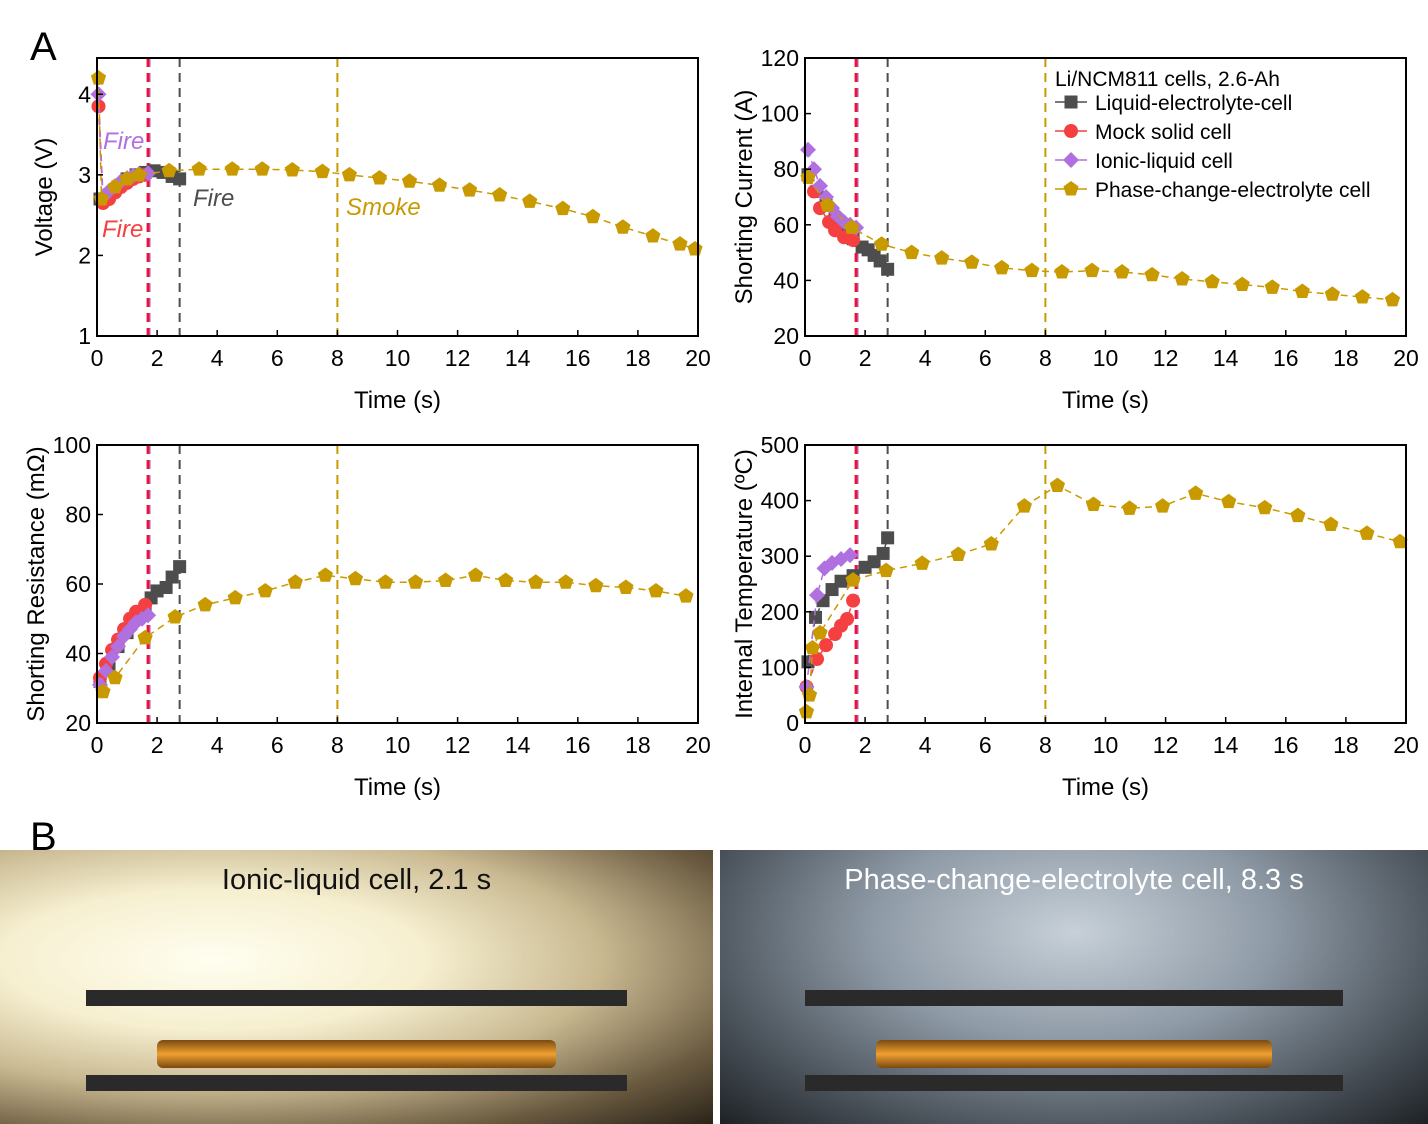  Describe the element at coordinates (43, 832) in the screenshot. I see `panel-label-b: B` at that location.